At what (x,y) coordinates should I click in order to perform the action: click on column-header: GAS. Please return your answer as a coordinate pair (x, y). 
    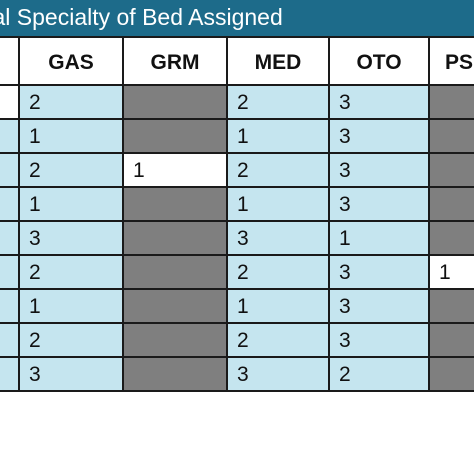
    Looking at the image, I should click on (72, 61).